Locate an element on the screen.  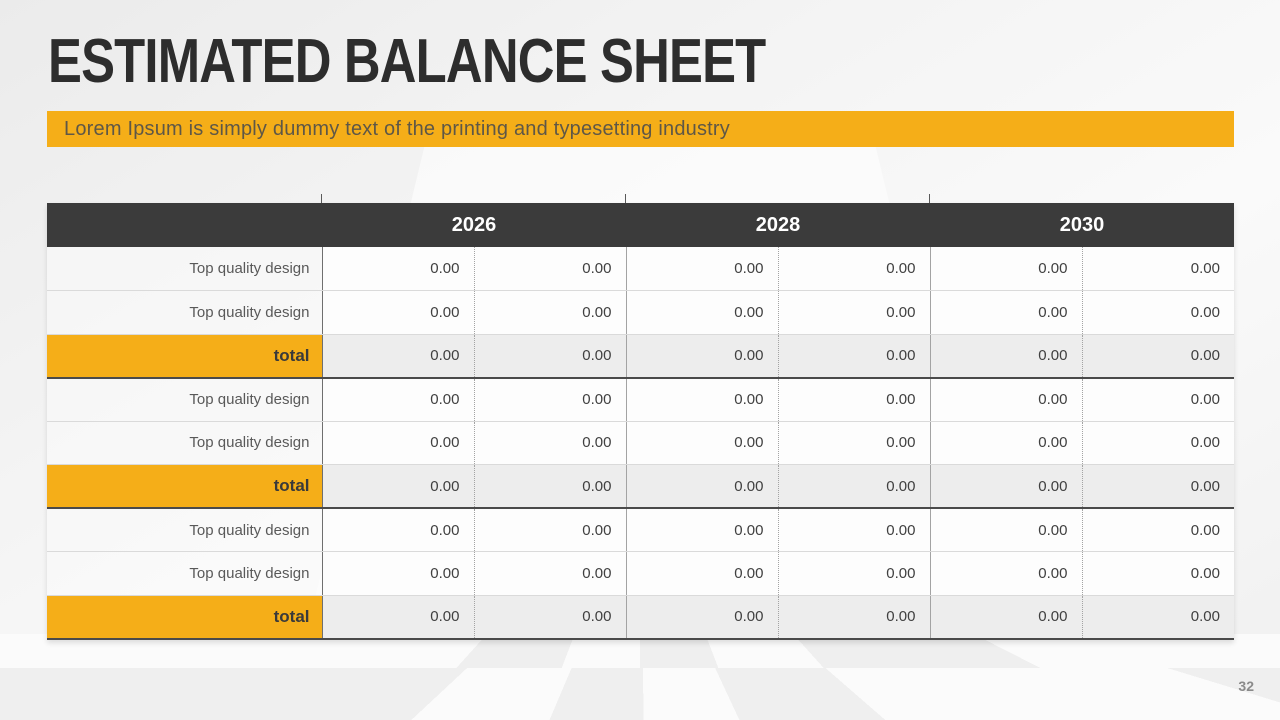
year-header-2026: 2026 is located at coordinates (474, 225).